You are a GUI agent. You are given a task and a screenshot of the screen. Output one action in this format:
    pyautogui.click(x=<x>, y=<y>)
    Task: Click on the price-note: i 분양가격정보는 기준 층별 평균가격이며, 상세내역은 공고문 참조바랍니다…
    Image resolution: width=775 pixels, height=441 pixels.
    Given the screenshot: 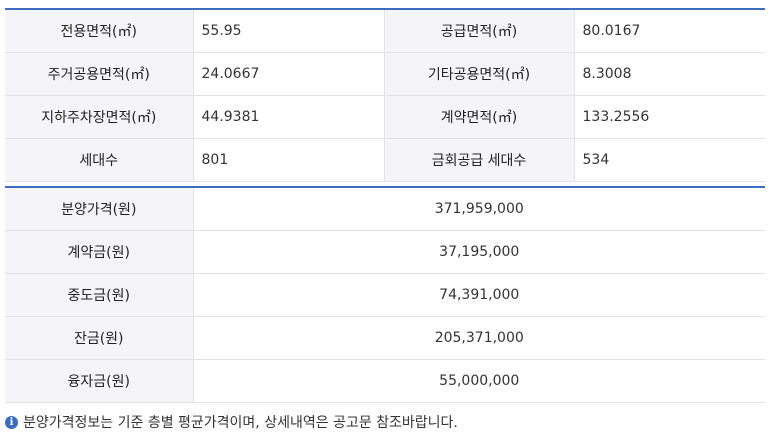 What is the action you would take?
    pyautogui.click(x=231, y=422)
    